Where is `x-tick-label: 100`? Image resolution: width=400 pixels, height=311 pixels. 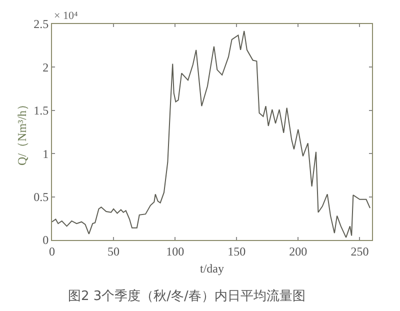 x-tick-label: 100 is located at coordinates (175, 251).